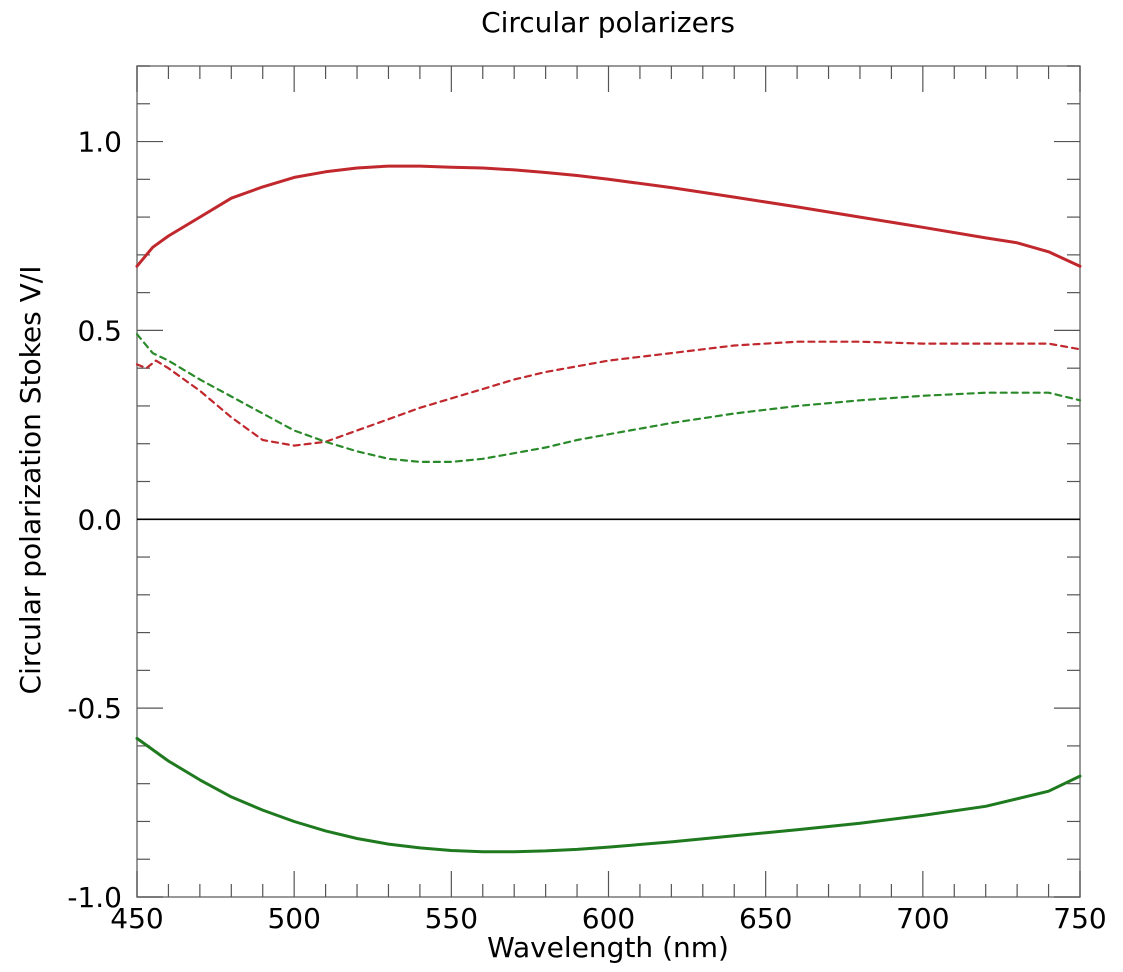 Image resolution: width=1123 pixels, height=972 pixels. I want to click on x-tick-label: 650, so click(765, 918).